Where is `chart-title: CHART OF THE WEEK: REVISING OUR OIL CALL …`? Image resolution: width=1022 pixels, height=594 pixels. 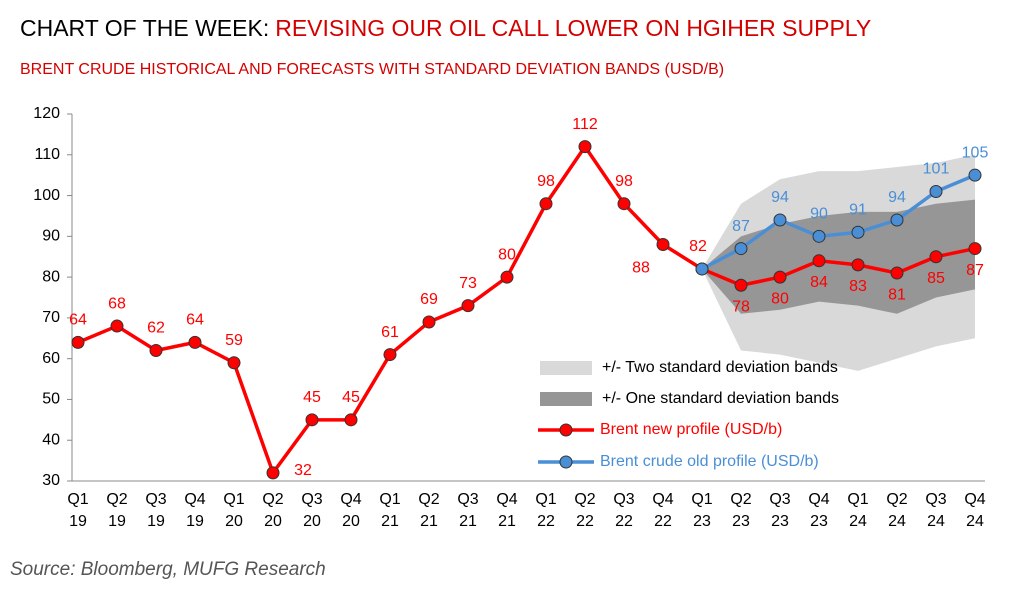
chart-title: CHART OF THE WEEK: REVISING OUR OIL CALL … is located at coordinates (445, 28).